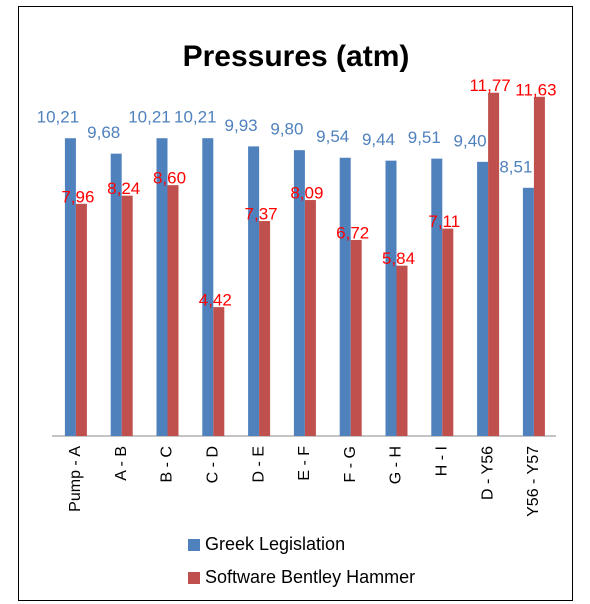  I want to click on value-label: 11,63, so click(535, 89).